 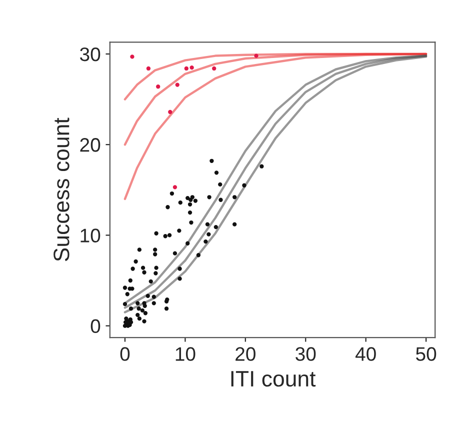 What do you see at coordinates (306, 354) in the screenshot?
I see `x-tick-label: 30` at bounding box center [306, 354].